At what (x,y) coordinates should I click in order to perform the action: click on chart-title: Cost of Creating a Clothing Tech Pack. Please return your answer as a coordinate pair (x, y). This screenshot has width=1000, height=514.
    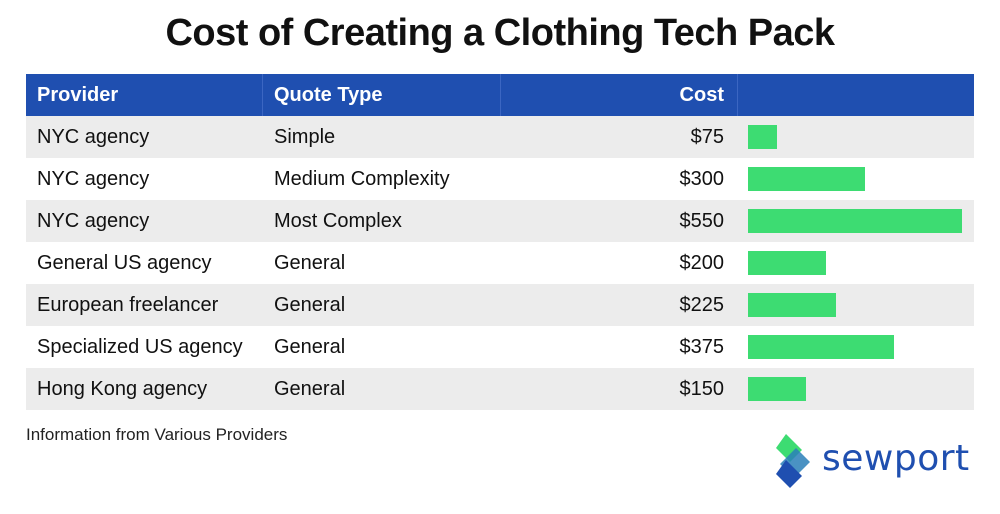
    Looking at the image, I should click on (500, 33).